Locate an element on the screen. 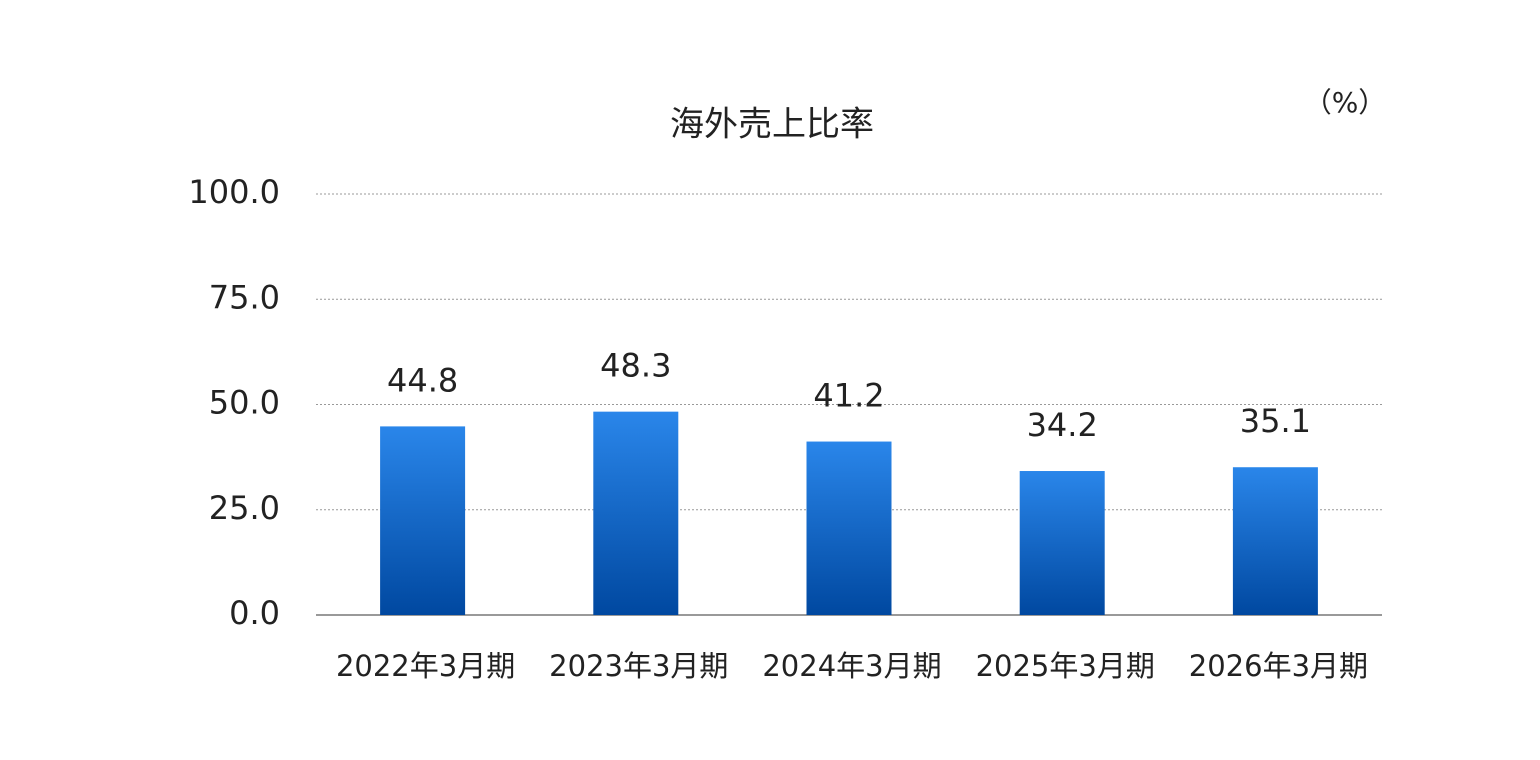  y-tick-label: 75.0 is located at coordinates (244, 297).